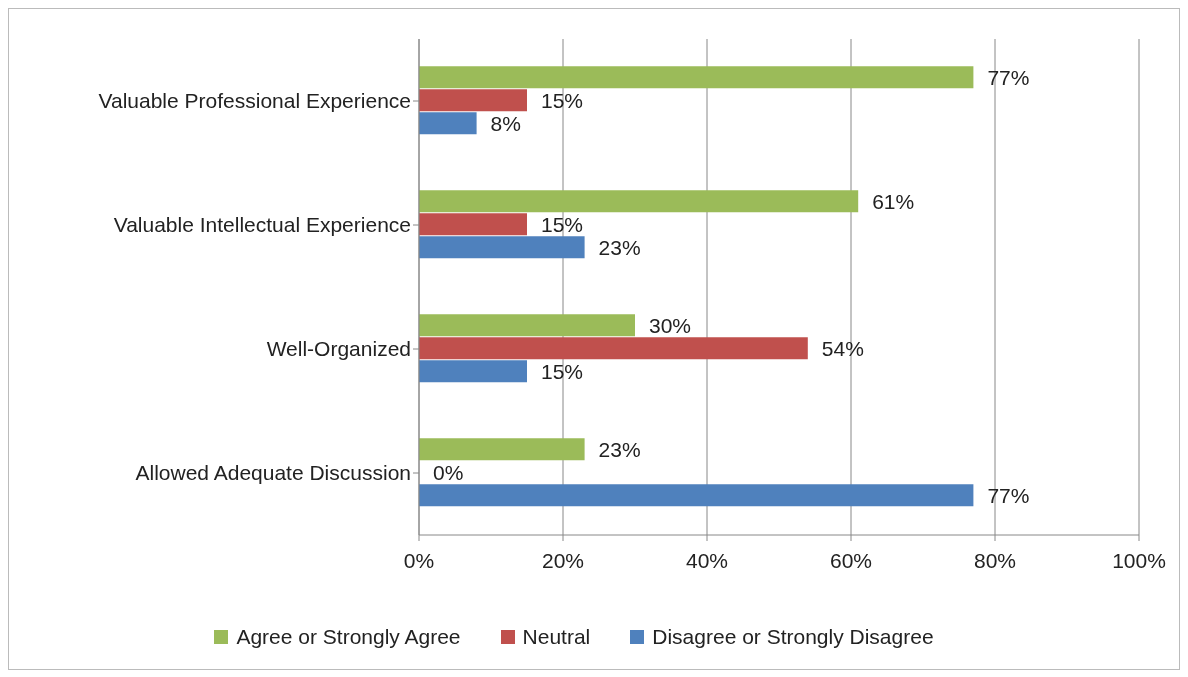 Image resolution: width=1188 pixels, height=677 pixels. What do you see at coordinates (995, 560) in the screenshot?
I see `x-tick-label: 80%` at bounding box center [995, 560].